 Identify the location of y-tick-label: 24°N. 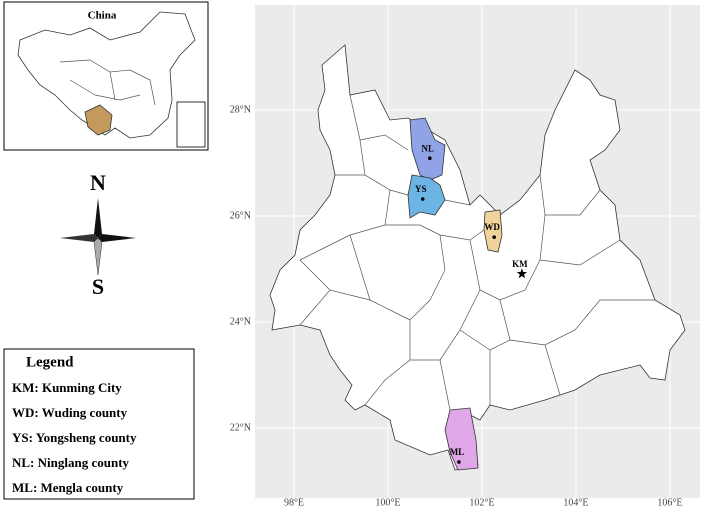
(240, 321).